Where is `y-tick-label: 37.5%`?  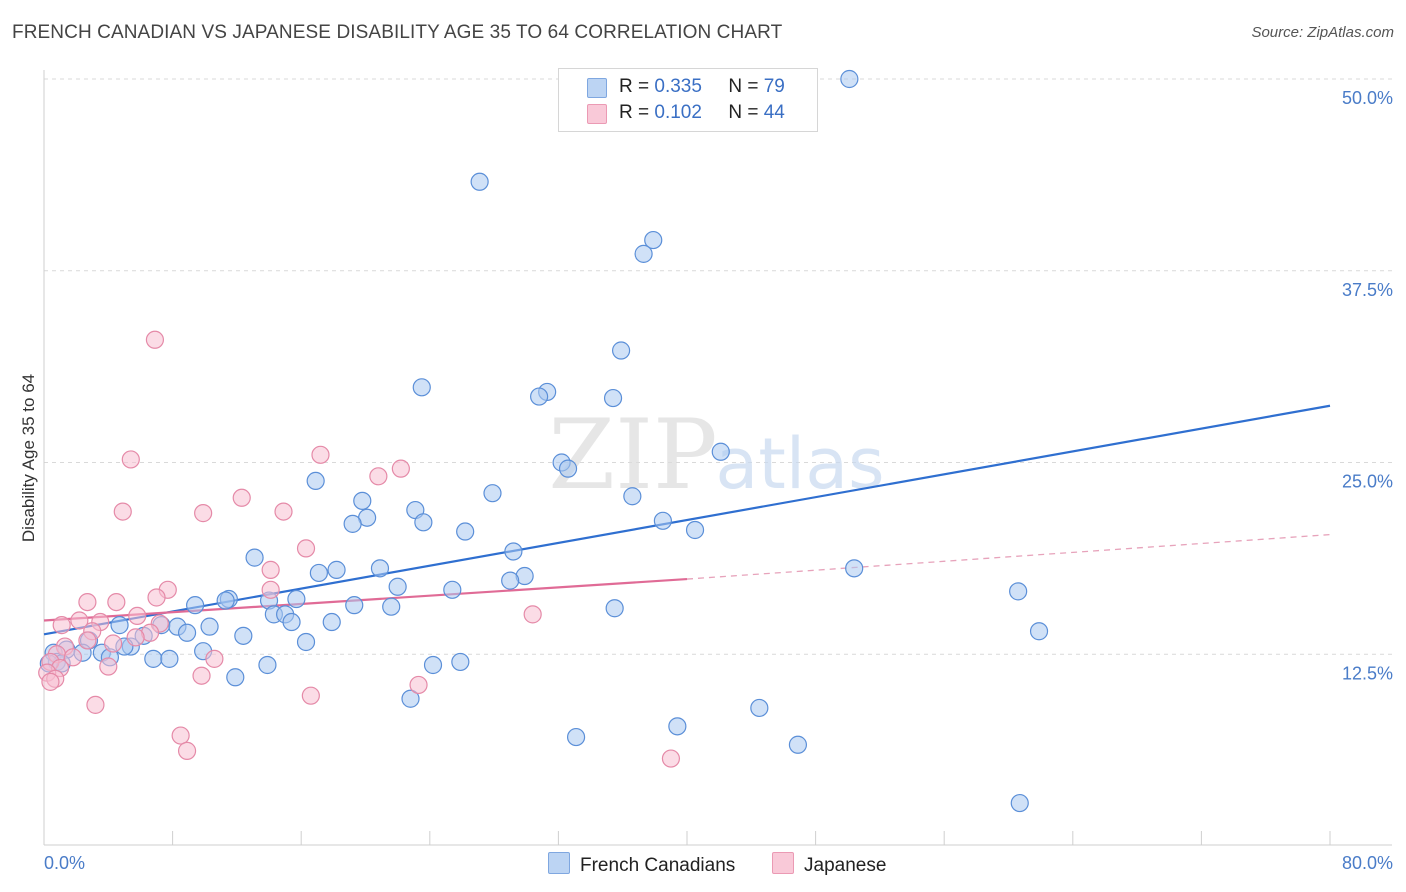
y-tick-label: 37.5% is located at coordinates (1367, 290).